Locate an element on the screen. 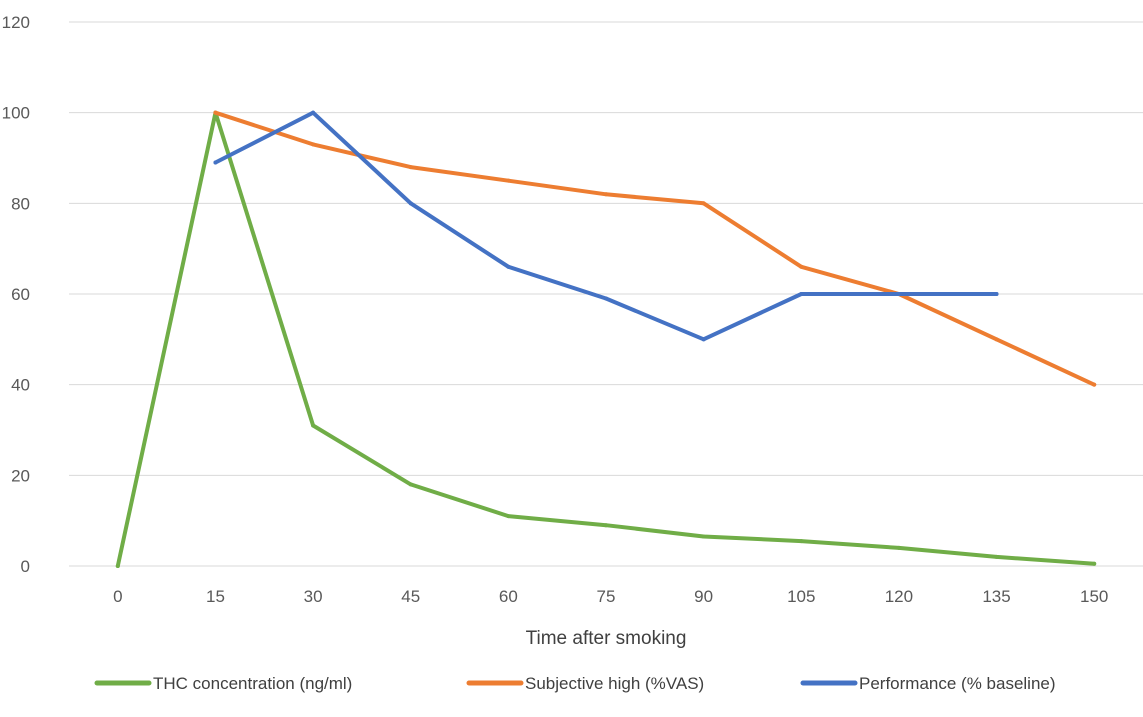 The image size is (1143, 717). x-tick-label: 30 is located at coordinates (313, 596).